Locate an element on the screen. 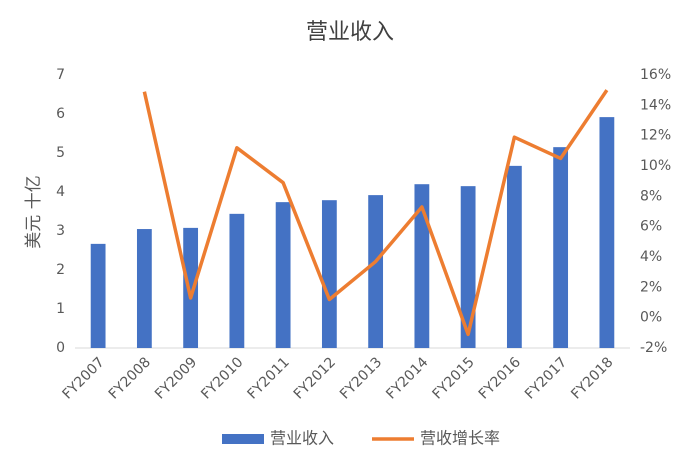 This screenshot has height=471, width=700. y2-tick-label: 10% is located at coordinates (655, 166).